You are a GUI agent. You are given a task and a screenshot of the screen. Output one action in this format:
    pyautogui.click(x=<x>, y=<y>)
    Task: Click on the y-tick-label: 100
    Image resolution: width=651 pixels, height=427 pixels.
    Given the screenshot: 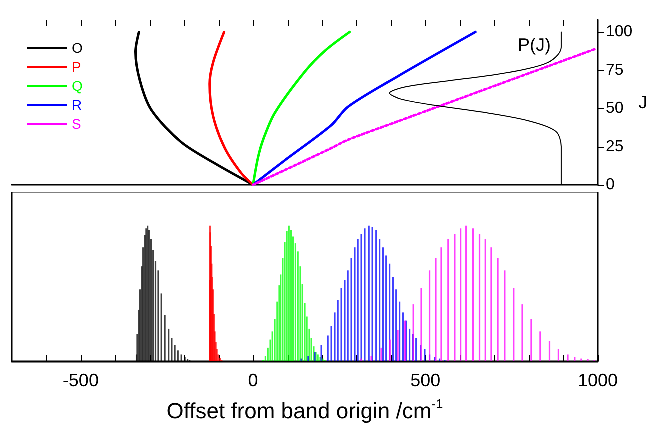 What is the action you would take?
    pyautogui.click(x=619, y=32)
    